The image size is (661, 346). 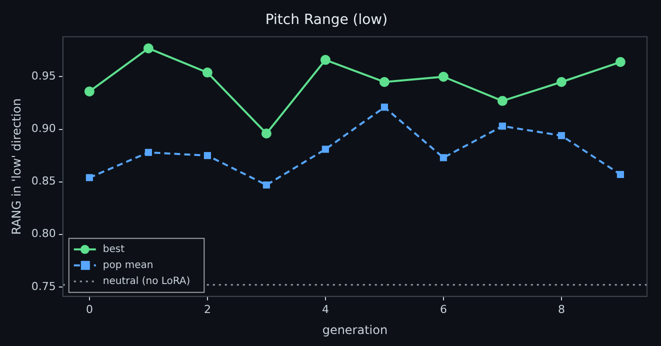 I want to click on y-tick-label: 0.75, so click(x=43, y=286).